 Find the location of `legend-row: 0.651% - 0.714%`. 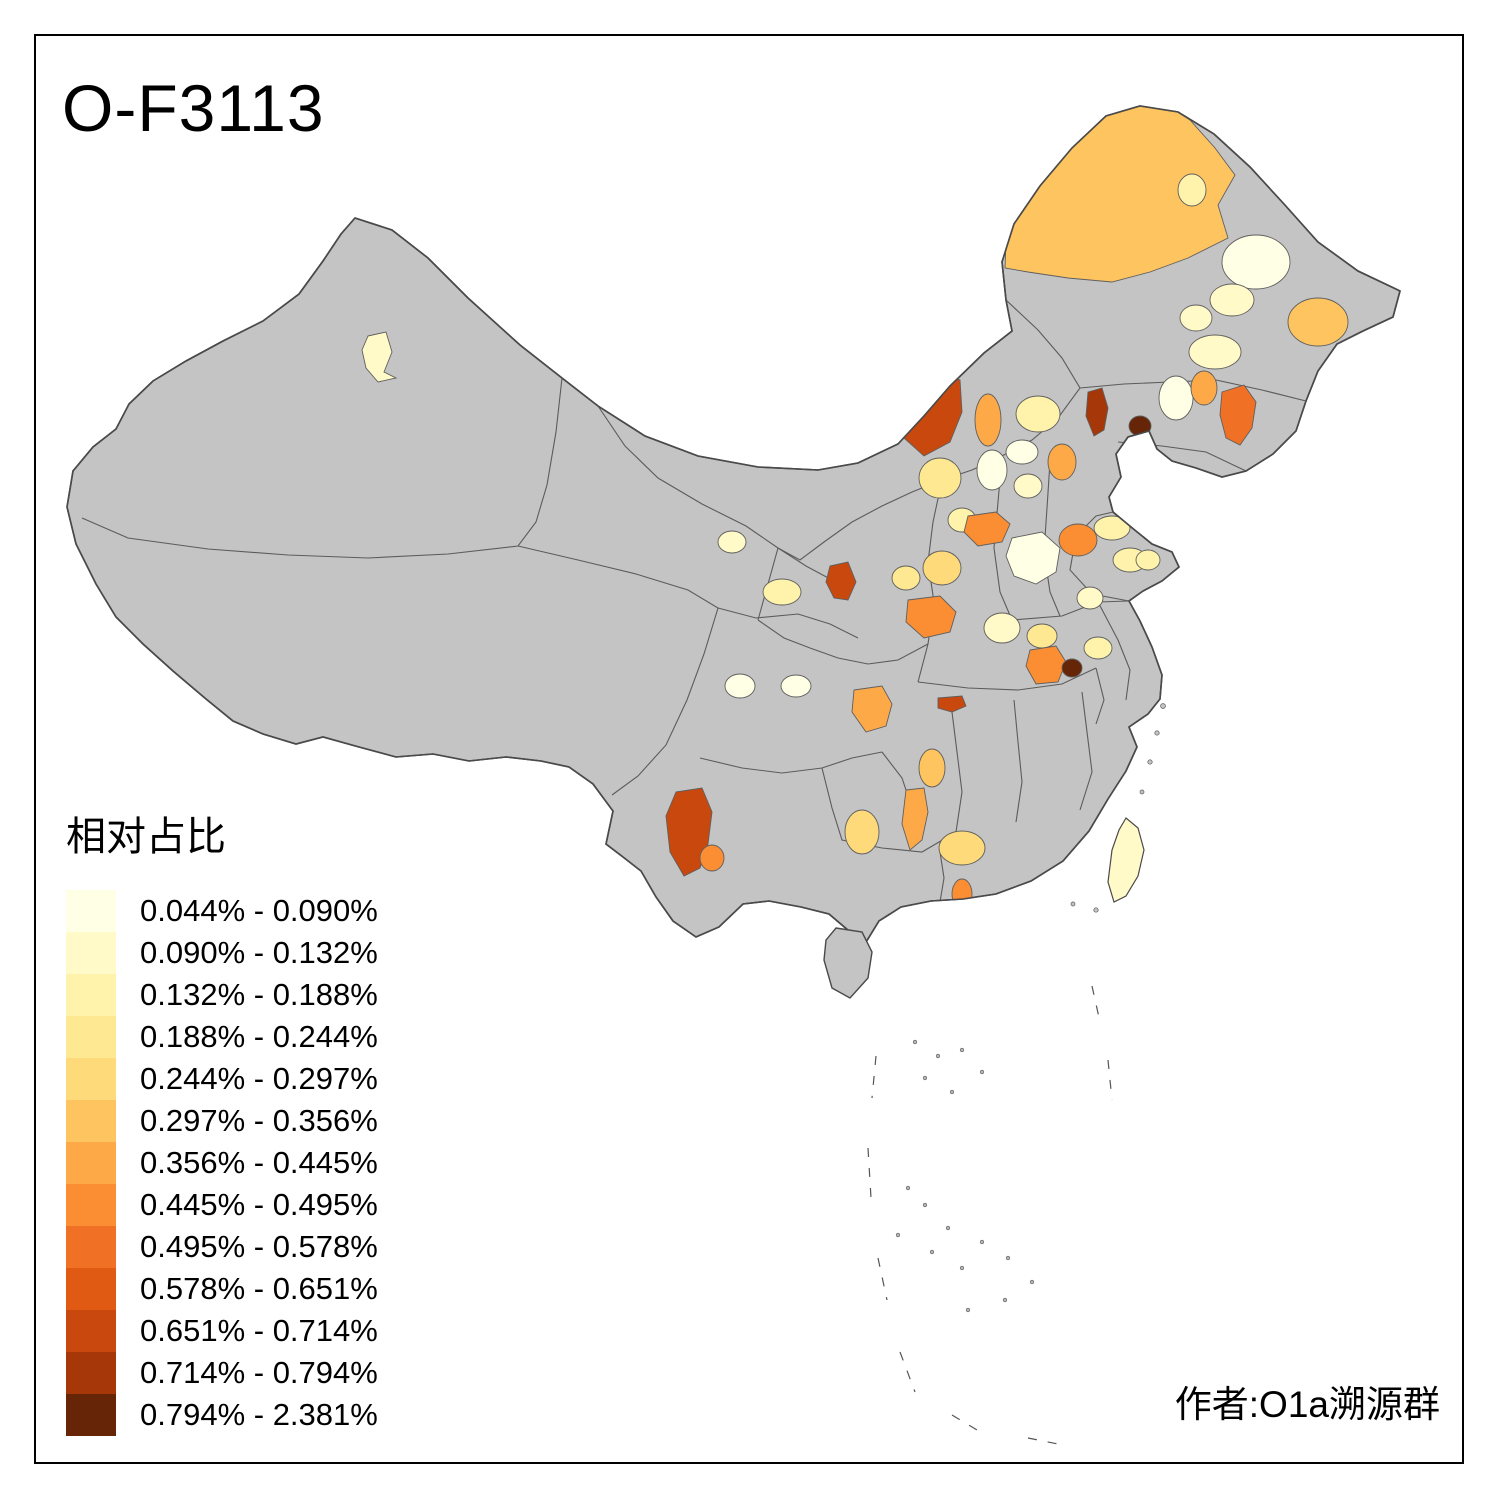

legend-row: 0.651% - 0.714% is located at coordinates (222, 1331).